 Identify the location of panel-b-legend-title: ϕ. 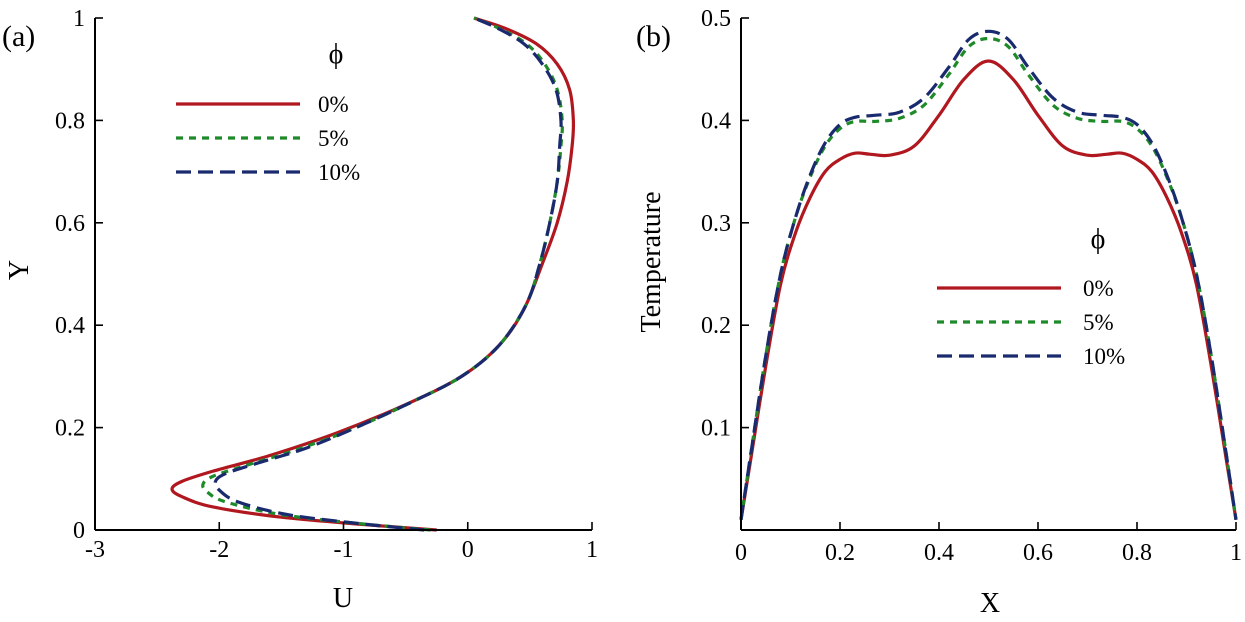
(1098, 239).